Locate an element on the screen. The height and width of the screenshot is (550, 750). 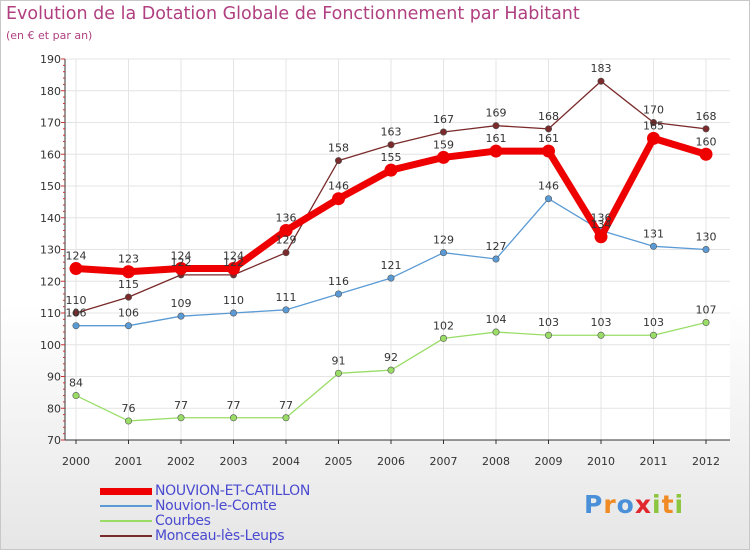
data-label: 92 is located at coordinates (391, 357).